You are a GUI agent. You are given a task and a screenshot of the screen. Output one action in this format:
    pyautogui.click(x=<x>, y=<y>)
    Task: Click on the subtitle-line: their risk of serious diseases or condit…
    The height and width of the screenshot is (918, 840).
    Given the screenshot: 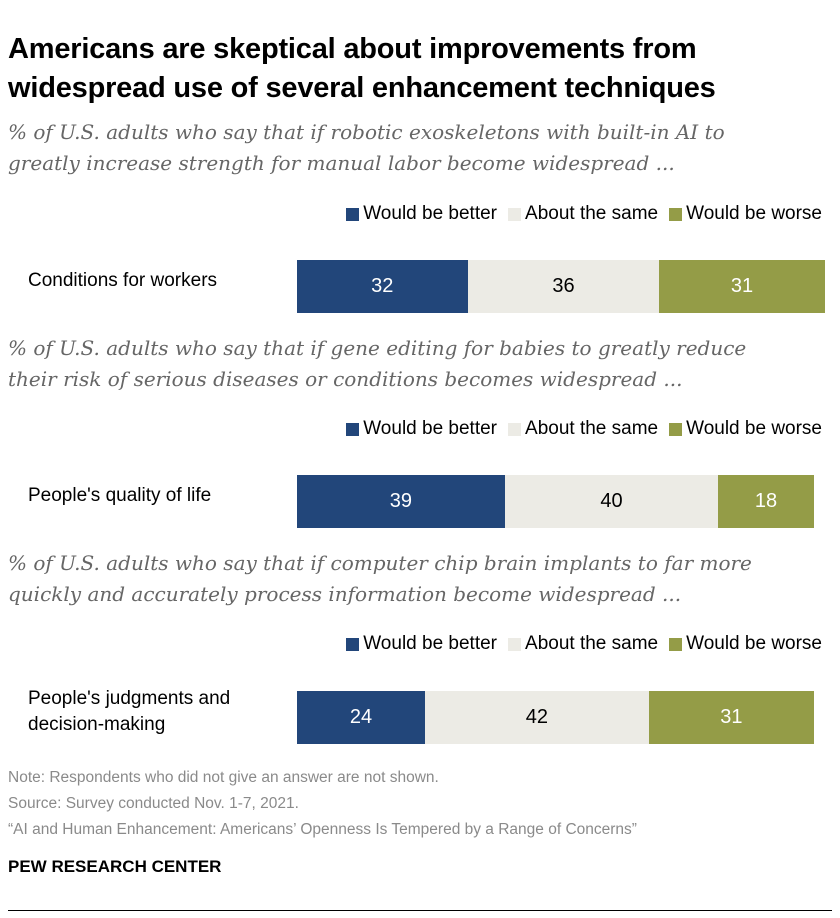 What is the action you would take?
    pyautogui.click(x=345, y=379)
    